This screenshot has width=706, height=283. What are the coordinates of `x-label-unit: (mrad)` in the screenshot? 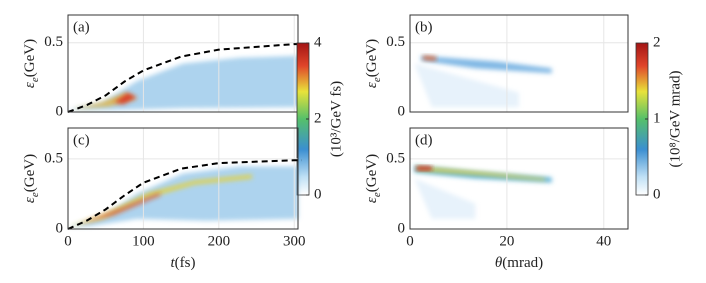 It's located at (522, 263).